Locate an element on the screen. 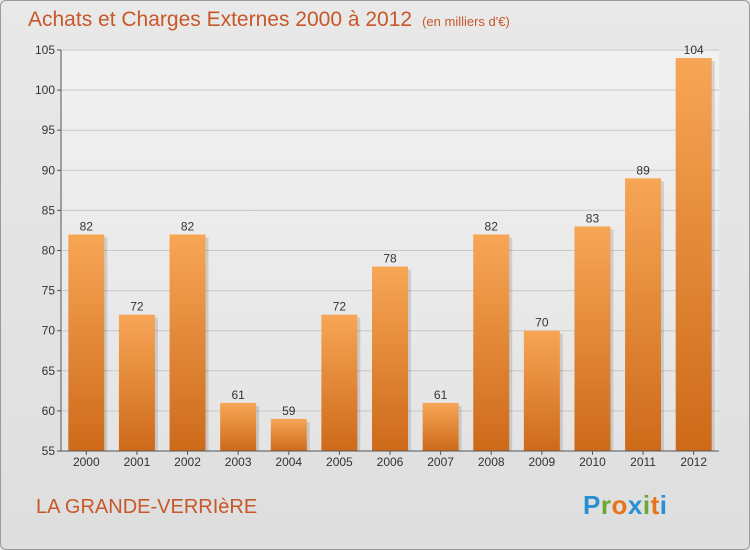  x-tick-label: 2008 is located at coordinates (491, 462).